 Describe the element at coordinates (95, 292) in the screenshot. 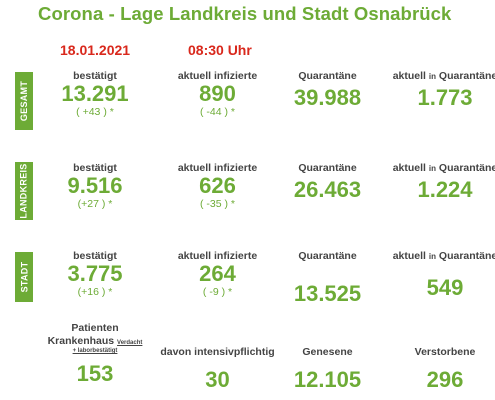

I see `confirmed-delta: (+16 ) *` at that location.